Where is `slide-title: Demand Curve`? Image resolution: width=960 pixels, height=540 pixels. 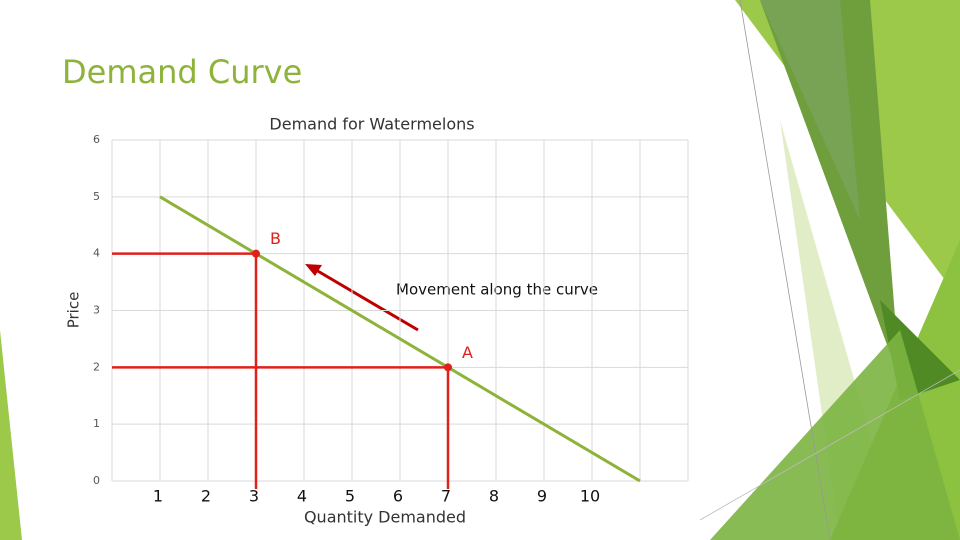 slide-title: Demand Curve is located at coordinates (182, 72).